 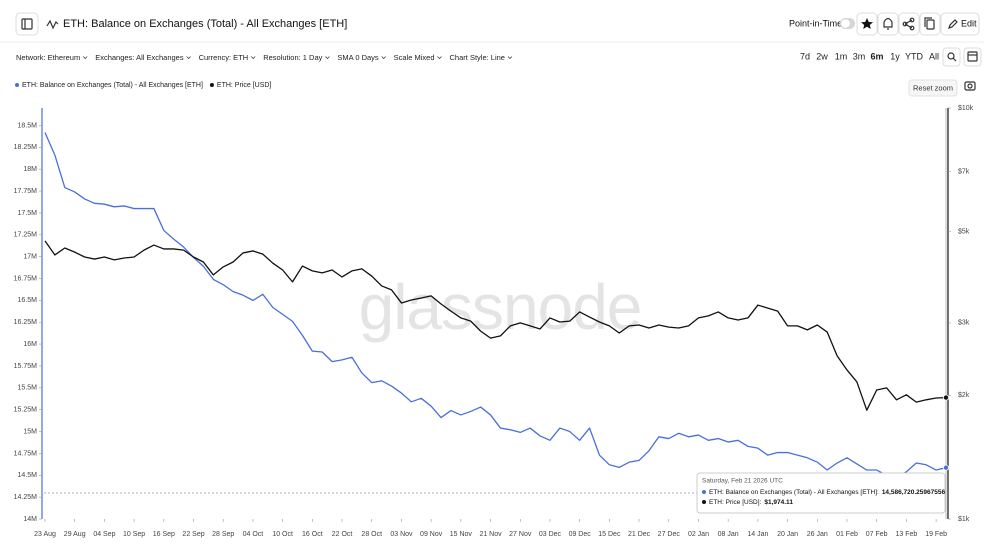 What do you see at coordinates (966, 108) in the screenshot?
I see `y2-tick-label: $10k` at bounding box center [966, 108].